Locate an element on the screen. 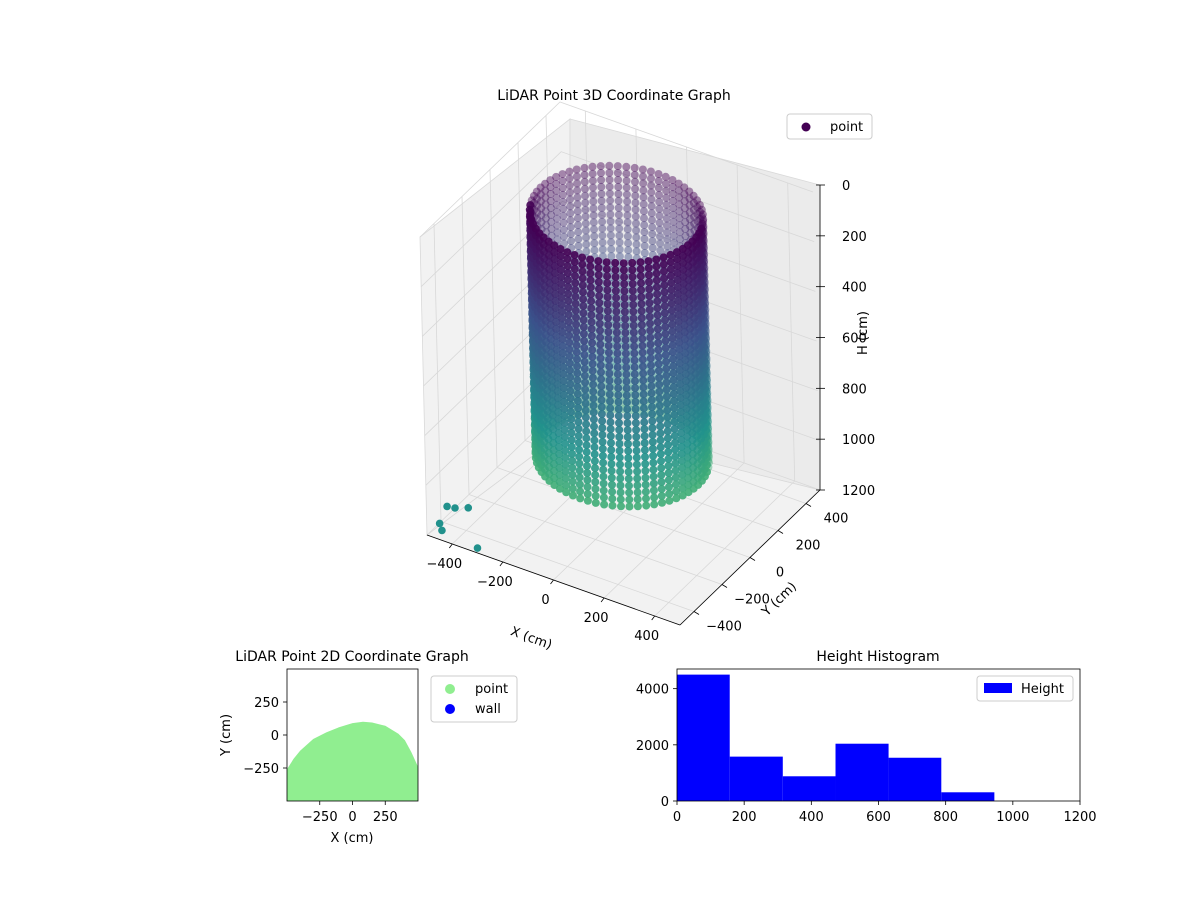 The image size is (1200, 904). ticks-histogram: 0 200 400 600 800 1000 1200 0 2000 4000 is located at coordinates (866, 754).